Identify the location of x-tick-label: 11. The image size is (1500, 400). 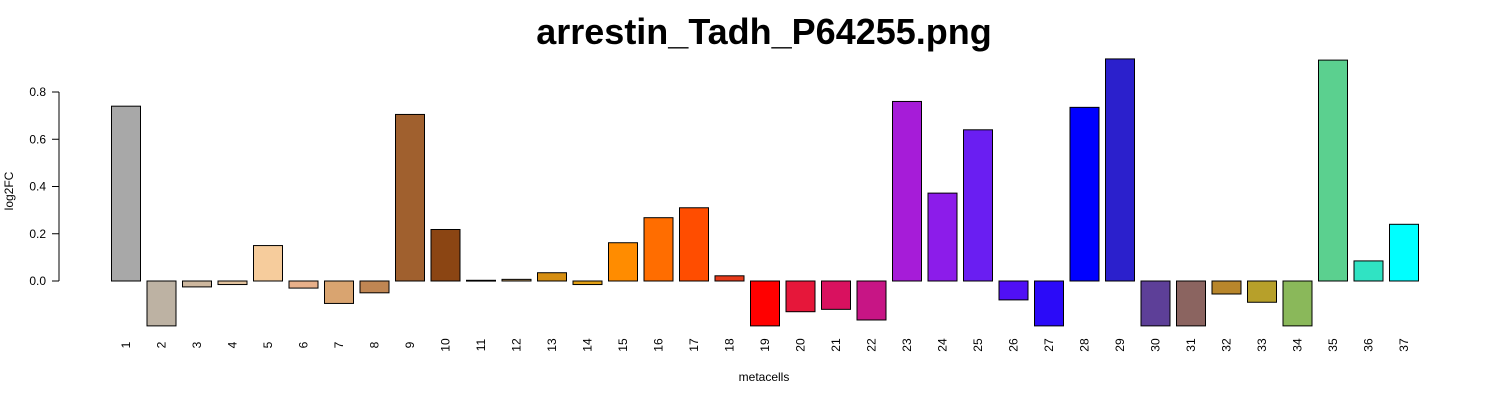
(481, 344).